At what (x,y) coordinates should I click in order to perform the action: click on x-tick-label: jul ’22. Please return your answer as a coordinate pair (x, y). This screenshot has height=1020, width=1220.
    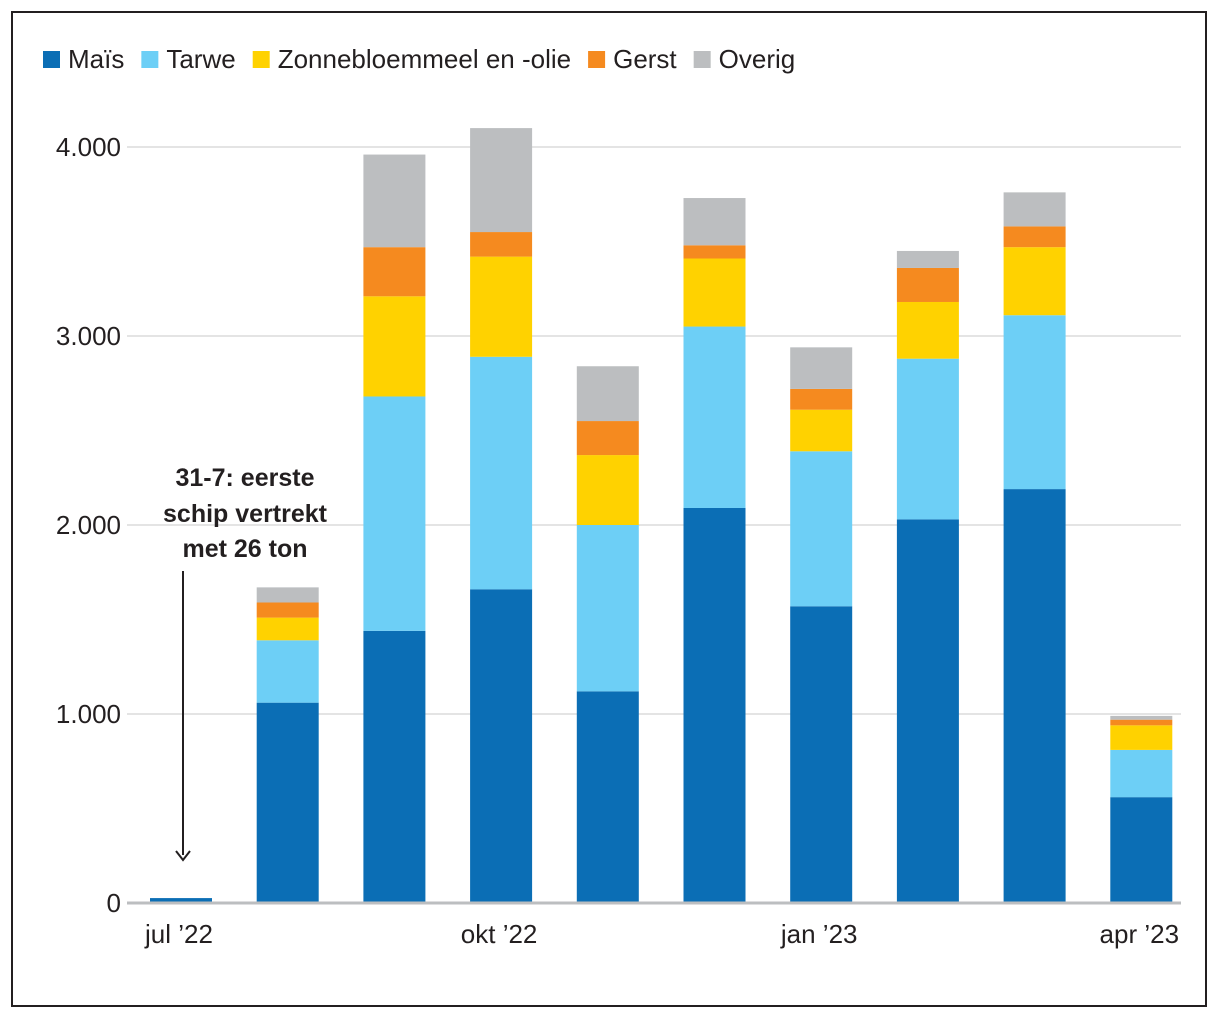
    Looking at the image, I should click on (178, 934).